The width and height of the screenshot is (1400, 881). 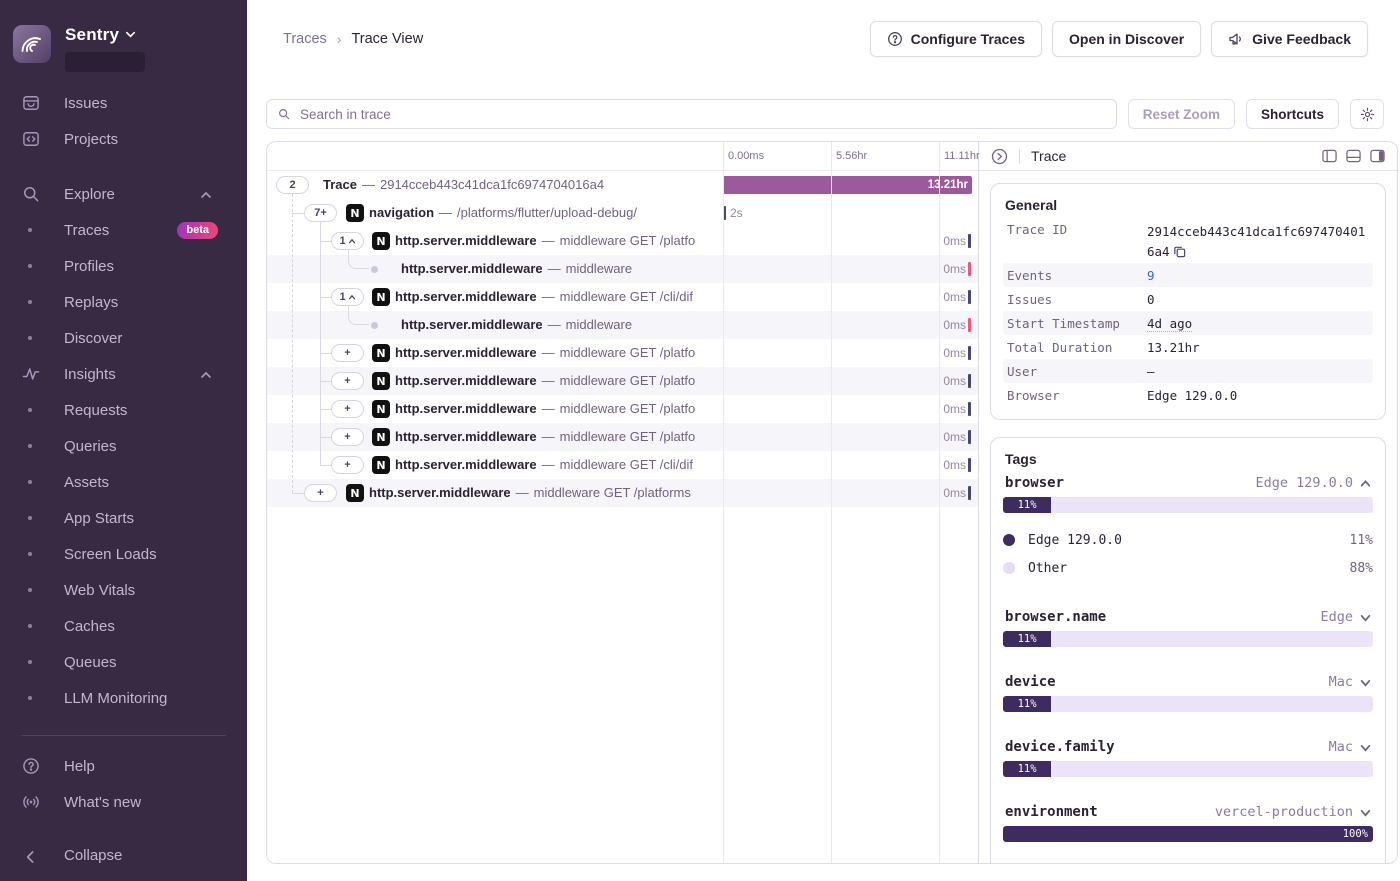 I want to click on tag-value-toggle: vercel-production, so click(x=1293, y=812).